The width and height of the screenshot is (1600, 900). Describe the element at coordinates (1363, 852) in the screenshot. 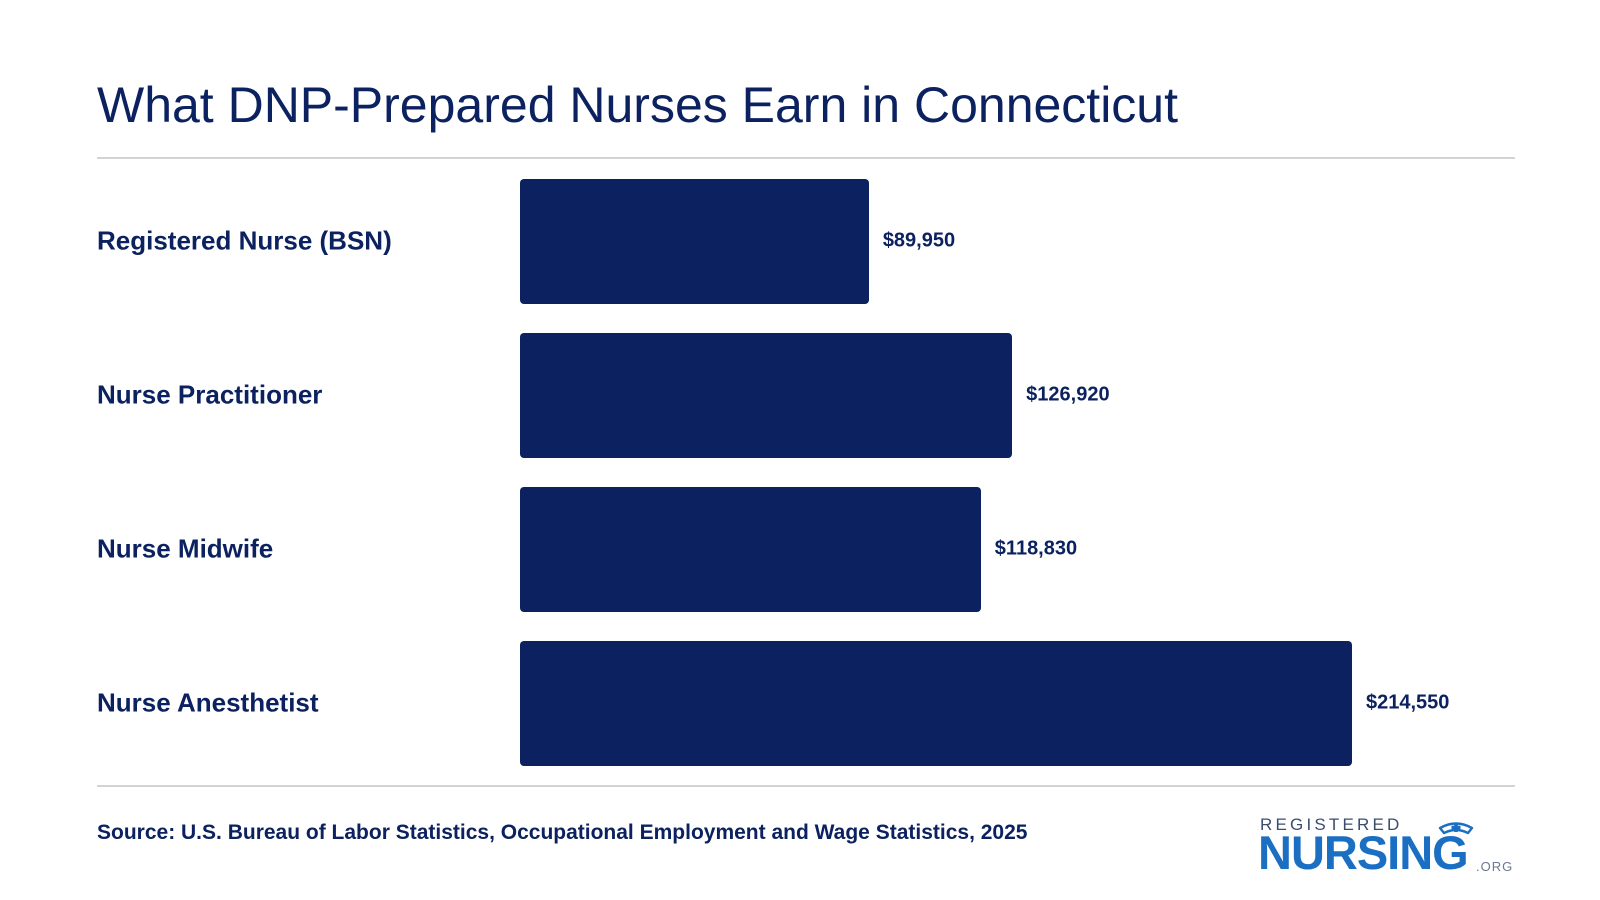

I see `logo-main-text: NURSING` at that location.